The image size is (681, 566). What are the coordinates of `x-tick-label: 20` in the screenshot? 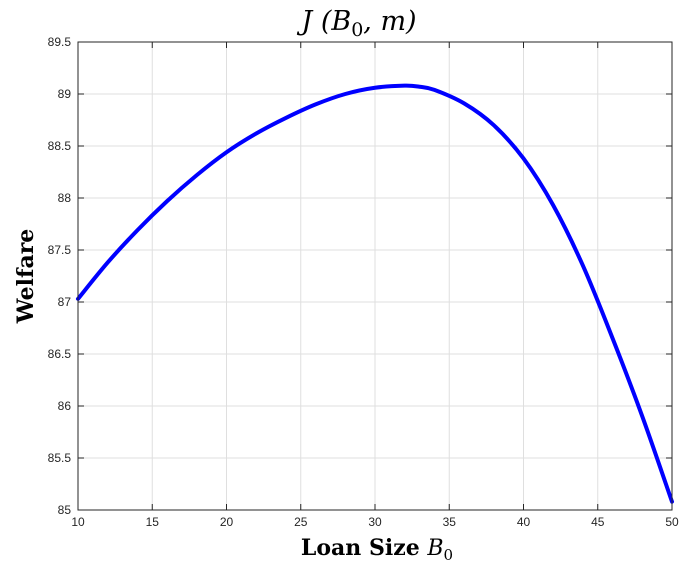 It's located at (227, 522).